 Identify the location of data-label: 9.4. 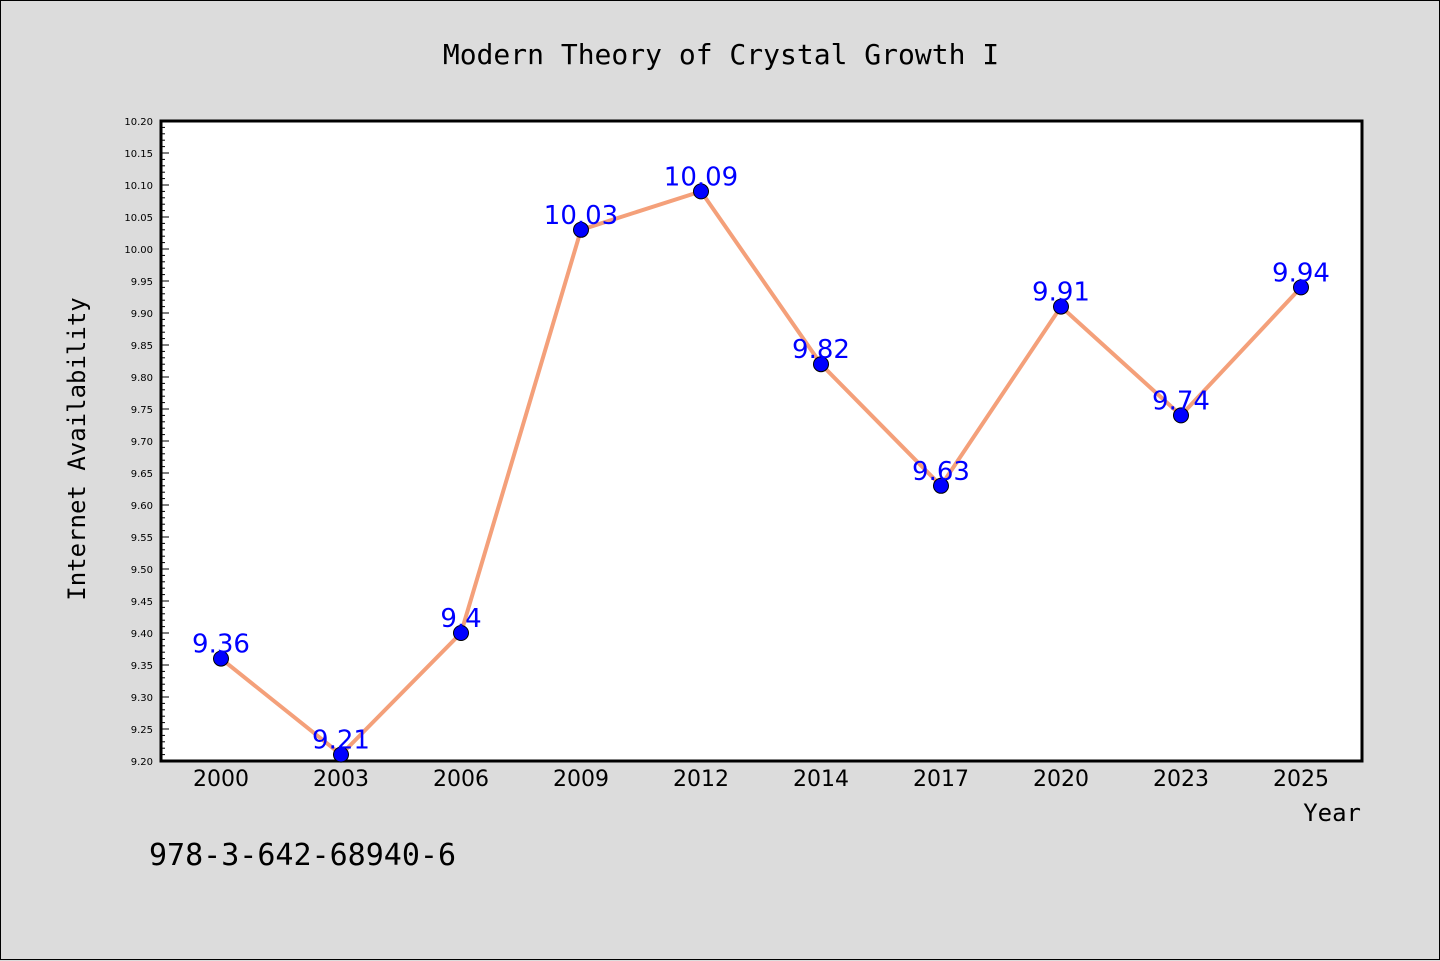
(460, 619).